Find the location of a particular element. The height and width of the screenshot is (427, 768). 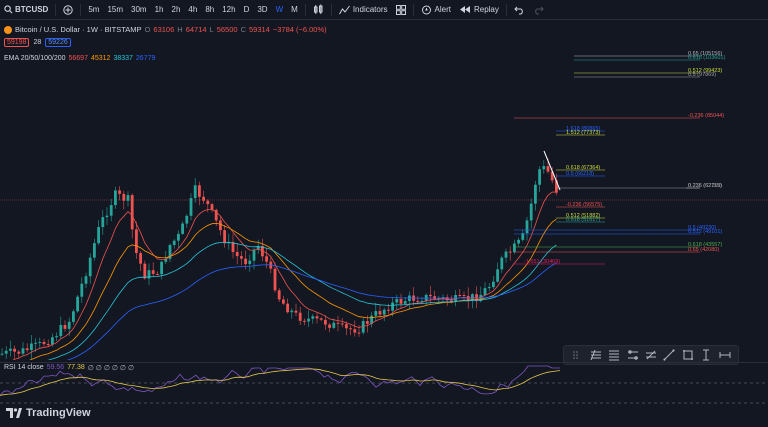

ema-100-value: 38337 is located at coordinates (123, 58).